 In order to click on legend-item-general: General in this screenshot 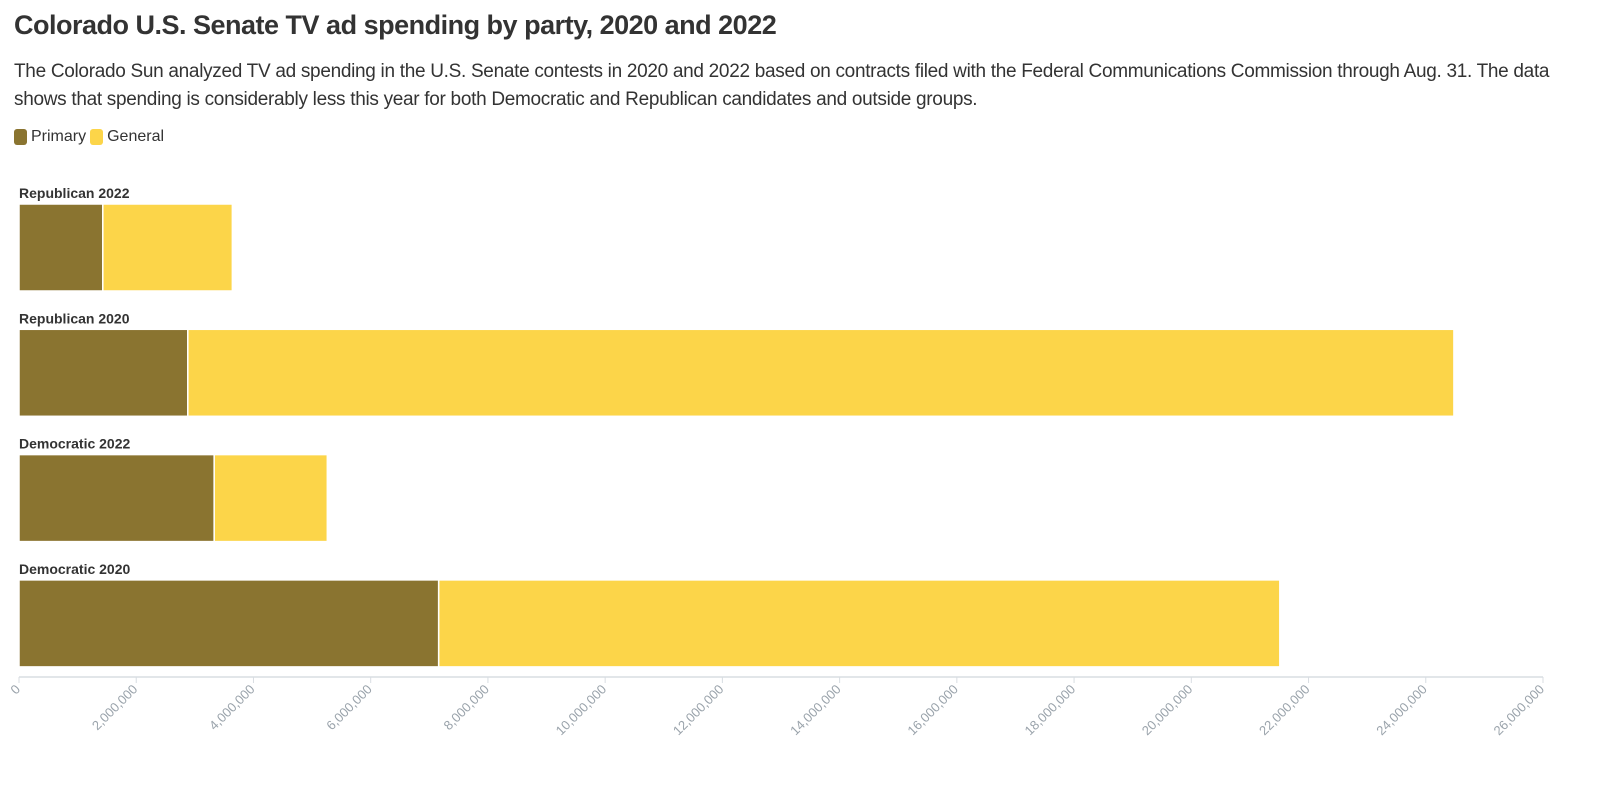, I will do `click(127, 137)`.